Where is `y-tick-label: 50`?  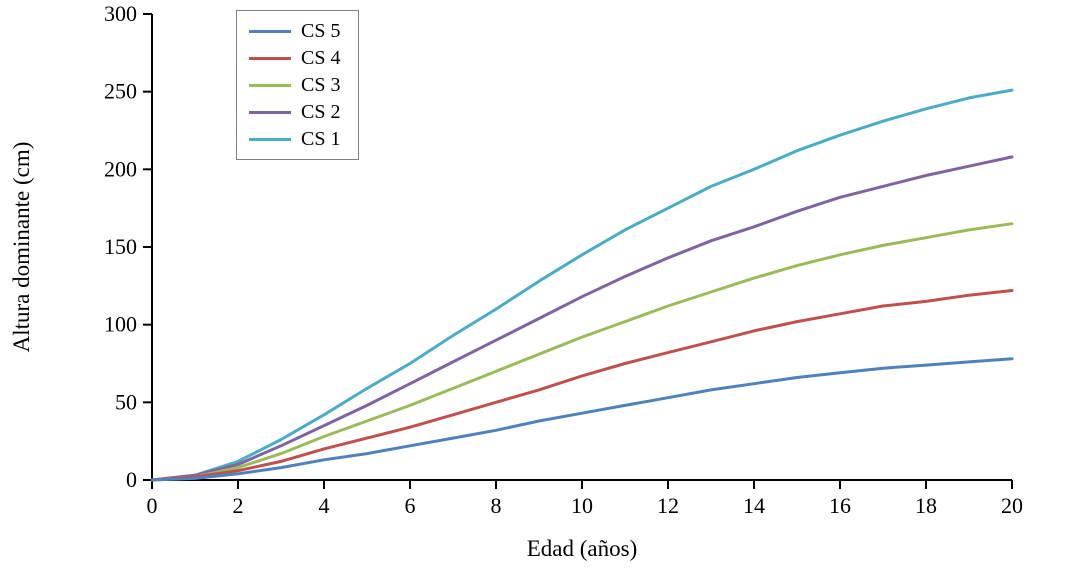
y-tick-label: 50 is located at coordinates (126, 401).